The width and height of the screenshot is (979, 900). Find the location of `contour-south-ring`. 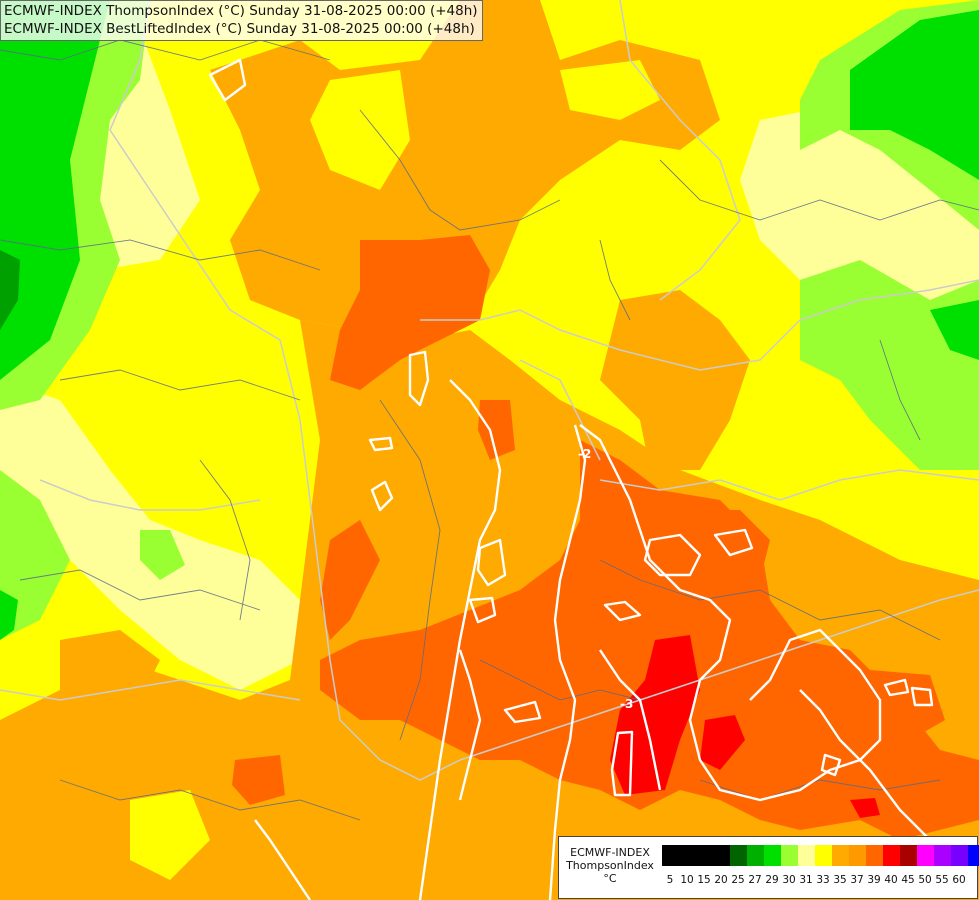

contour-south-ring is located at coordinates (282, 859).